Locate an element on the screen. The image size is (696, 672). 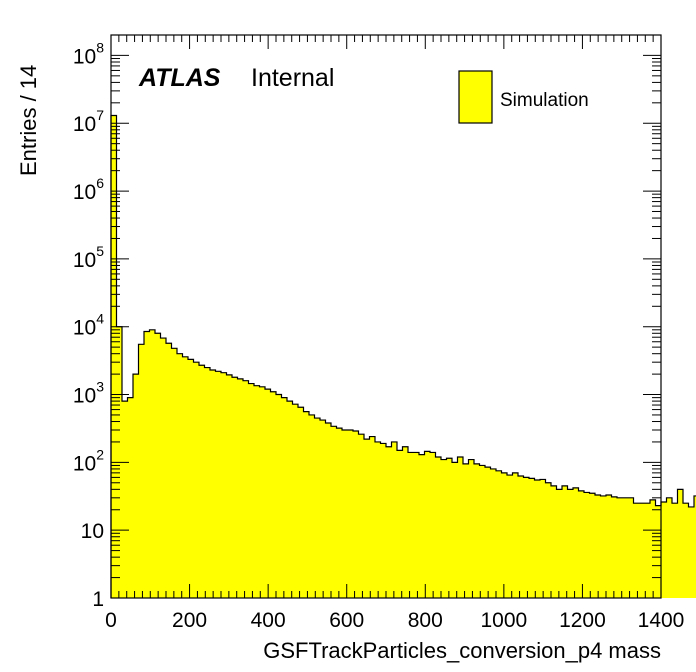
y-axis-title: Entries / 14 is located at coordinates (28, 120).